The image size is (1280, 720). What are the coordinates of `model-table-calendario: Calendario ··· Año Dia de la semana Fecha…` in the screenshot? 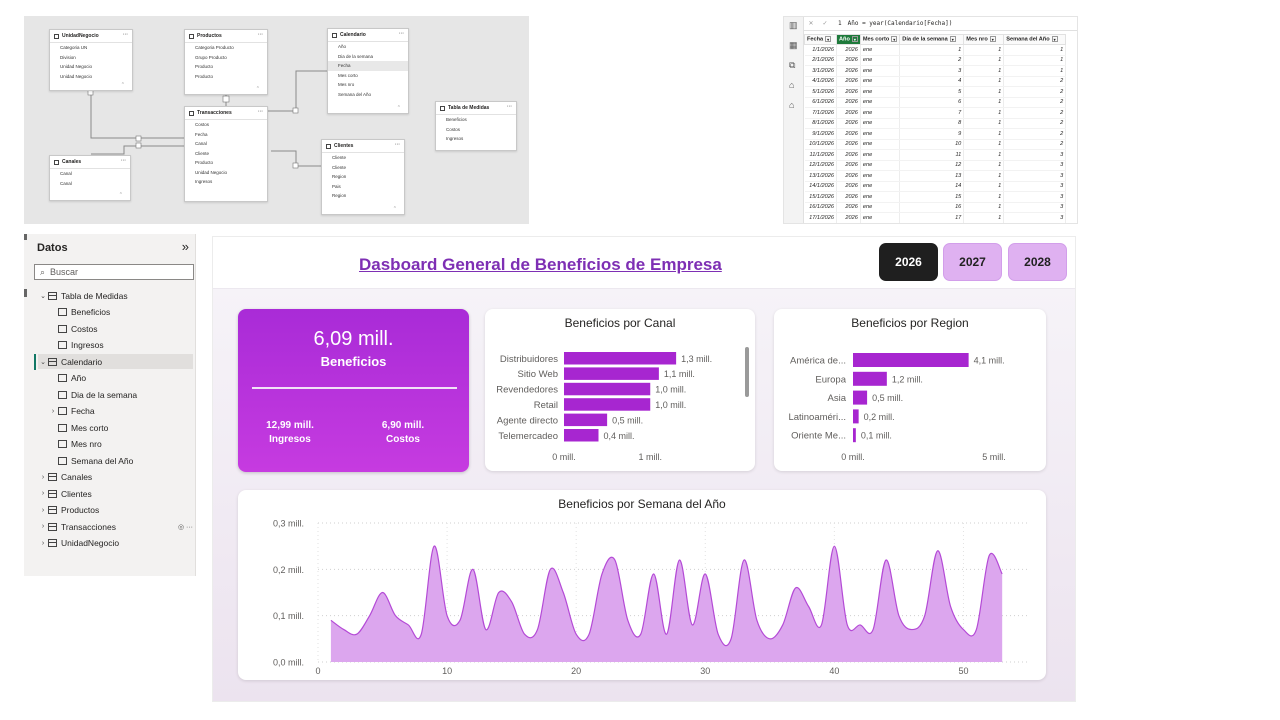 It's located at (368, 71).